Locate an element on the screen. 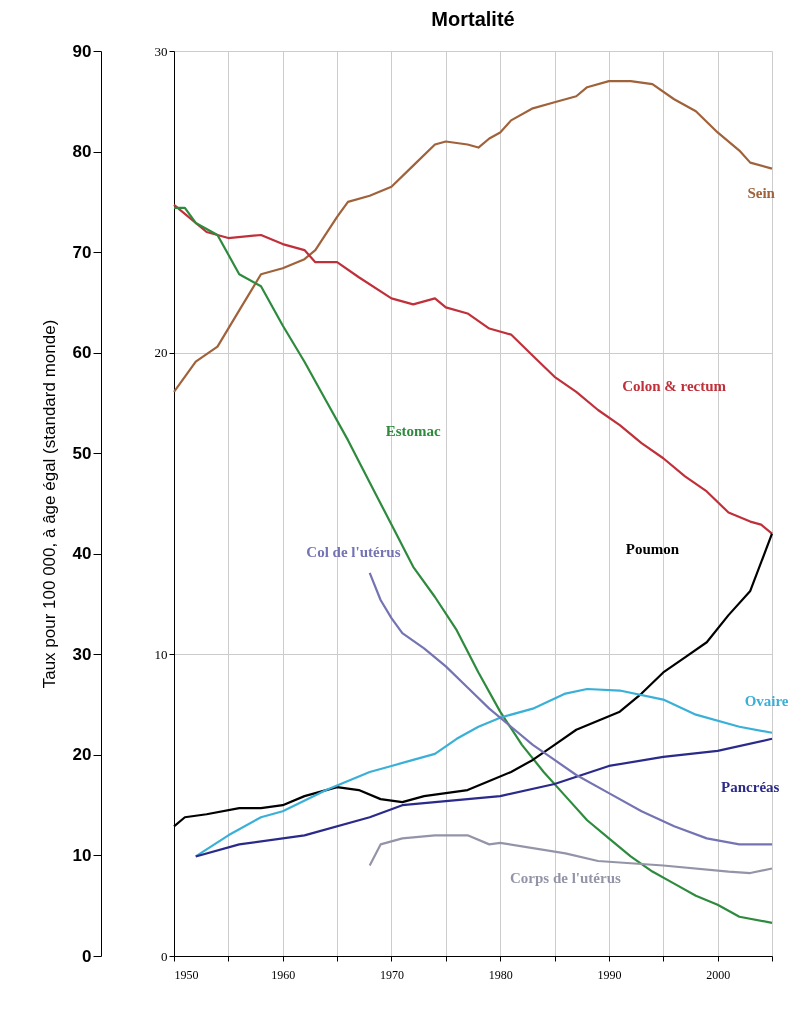 The height and width of the screenshot is (1024, 797). y-tick-label: 10 is located at coordinates (161, 654).